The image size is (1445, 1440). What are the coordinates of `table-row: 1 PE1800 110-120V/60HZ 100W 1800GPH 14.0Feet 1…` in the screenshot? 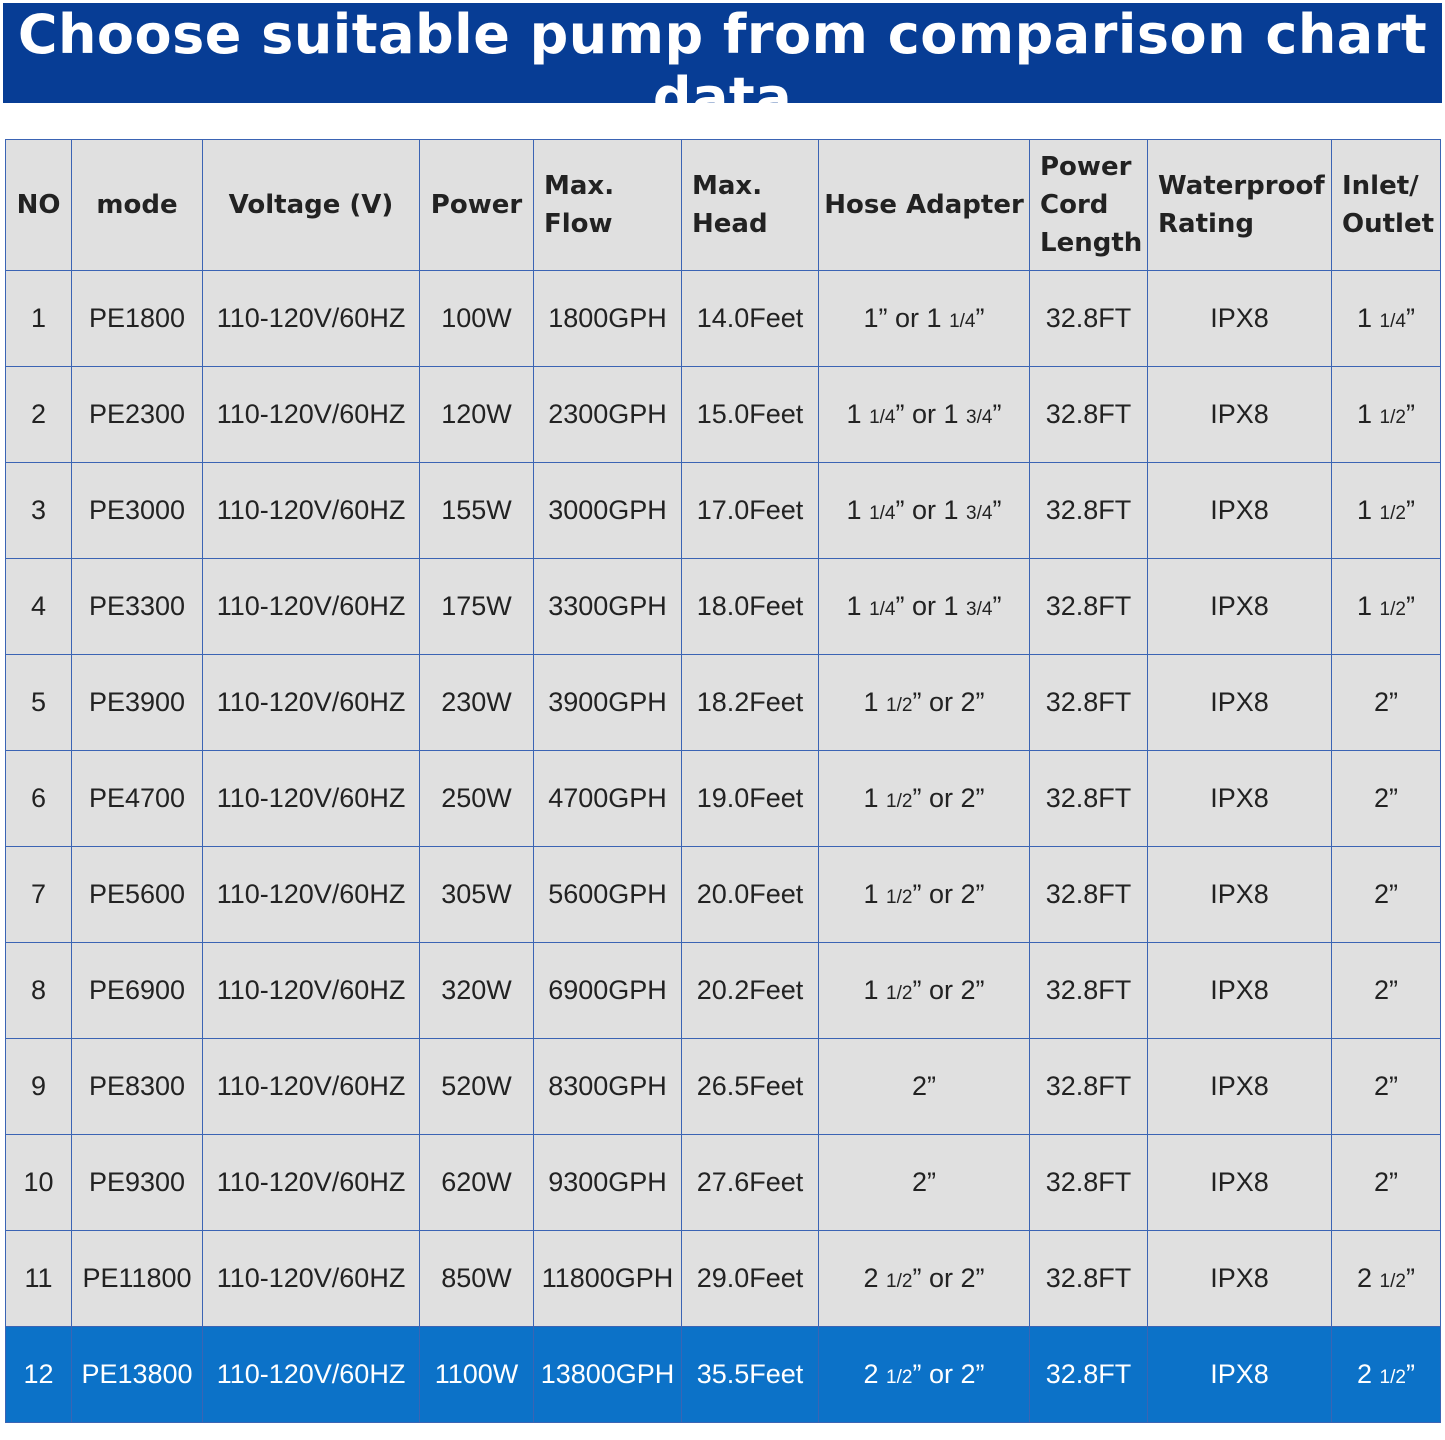 It's located at (723, 318).